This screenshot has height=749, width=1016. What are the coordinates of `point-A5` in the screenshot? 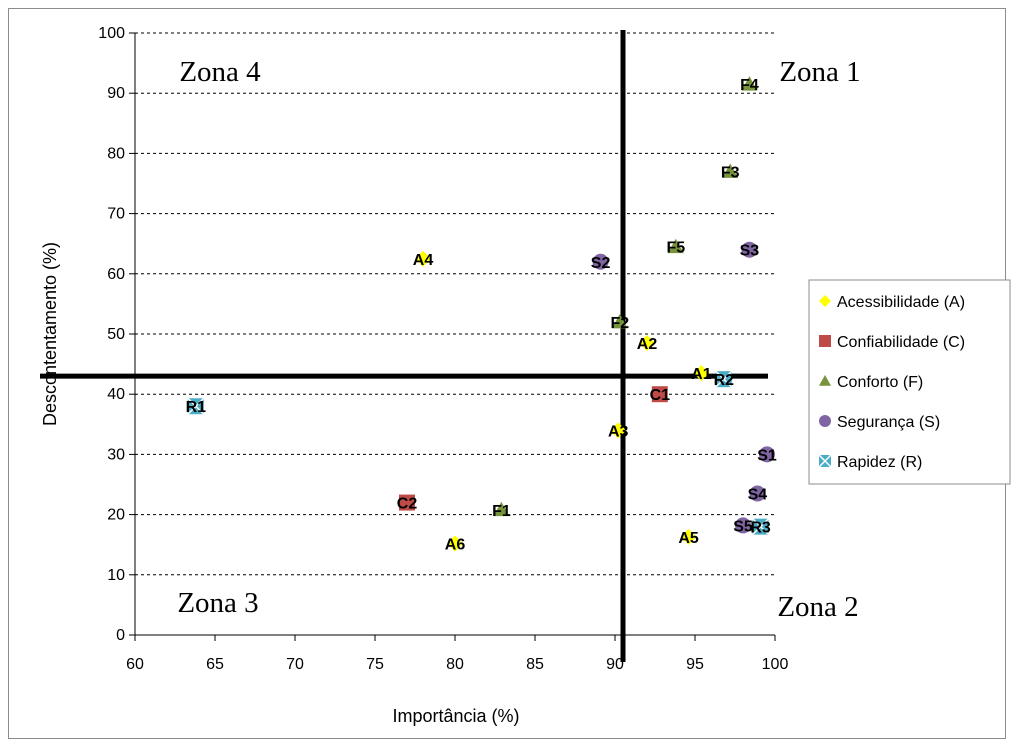 It's located at (688, 536).